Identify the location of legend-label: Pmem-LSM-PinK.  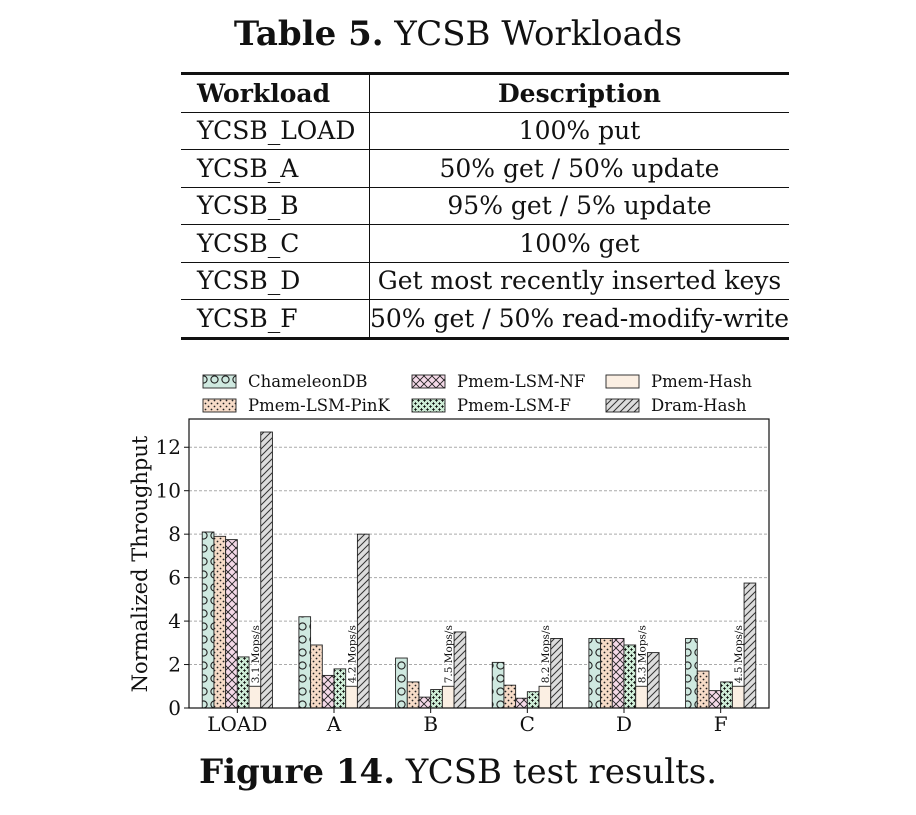
(319, 405).